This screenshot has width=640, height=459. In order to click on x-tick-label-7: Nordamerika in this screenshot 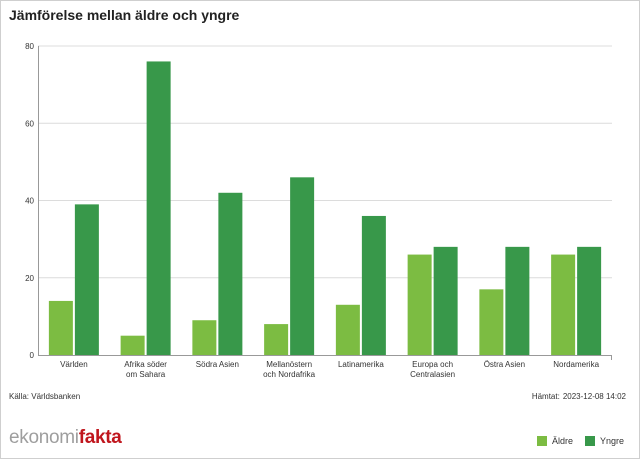, I will do `click(576, 364)`.